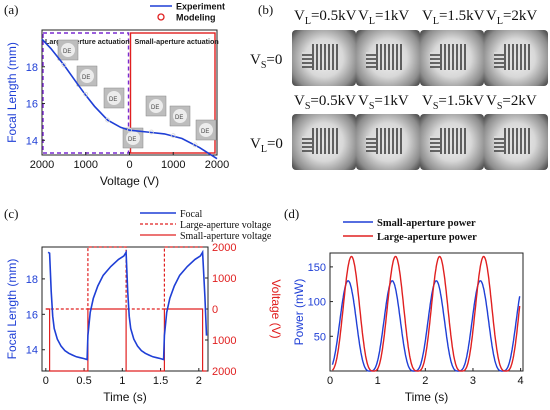 The height and width of the screenshot is (410, 550). Describe the element at coordinates (276, 308) in the screenshot. I see `y2-axis-label-c: Voltage (V)` at that location.